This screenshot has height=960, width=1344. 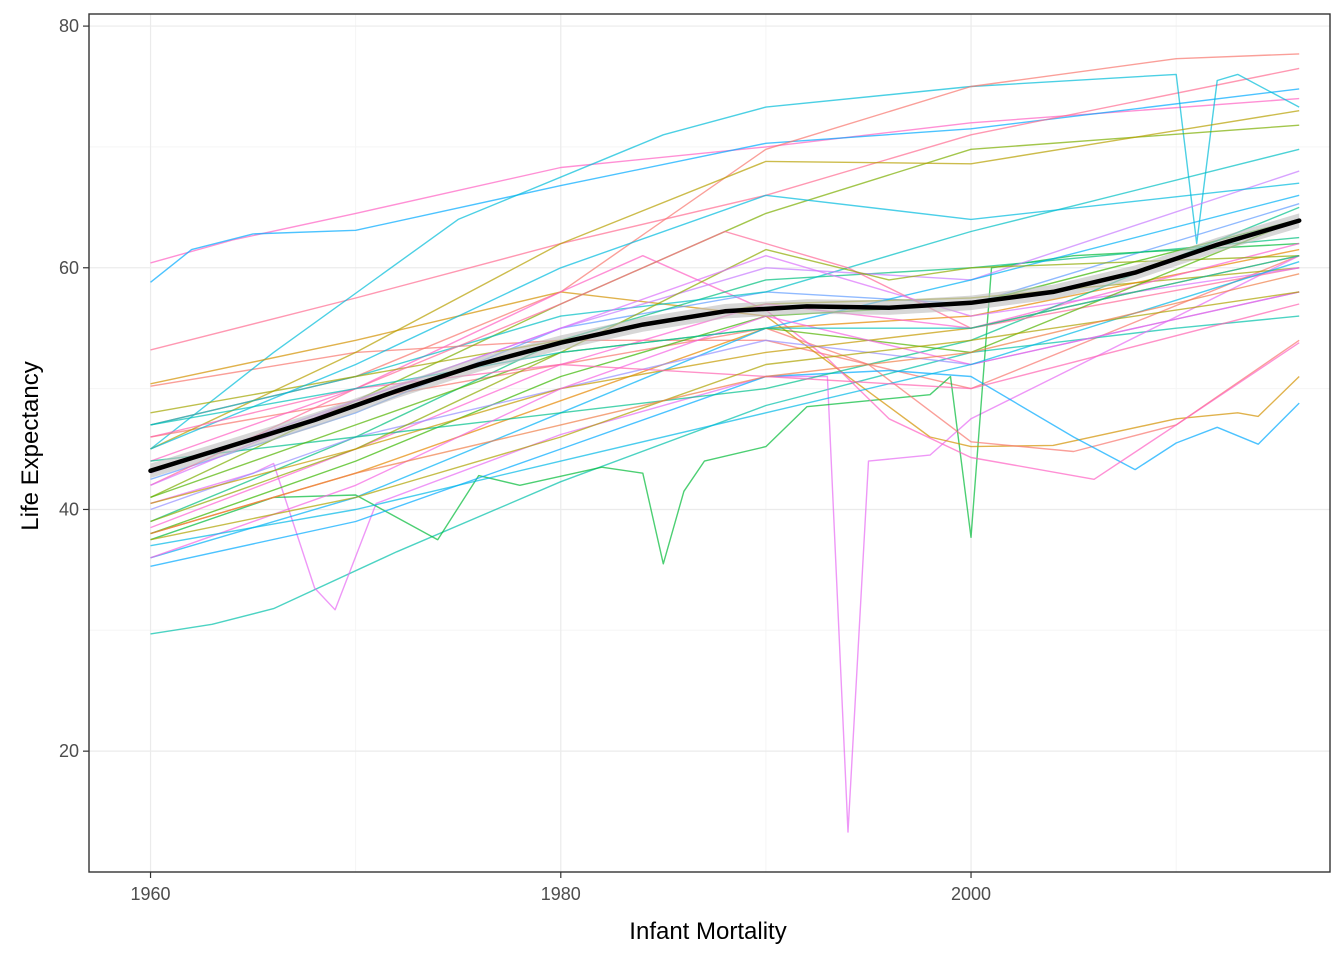 I want to click on x-axis: 1960 1980 2000, so click(x=561, y=888).